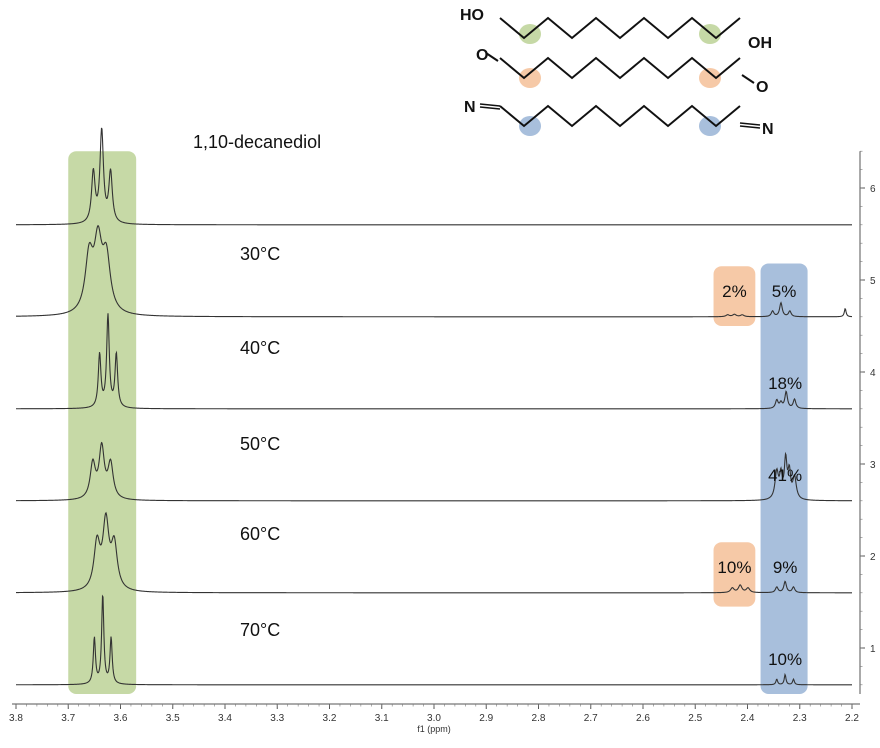  Describe the element at coordinates (482, 55) in the screenshot. I see `ald-left-group: O` at that location.